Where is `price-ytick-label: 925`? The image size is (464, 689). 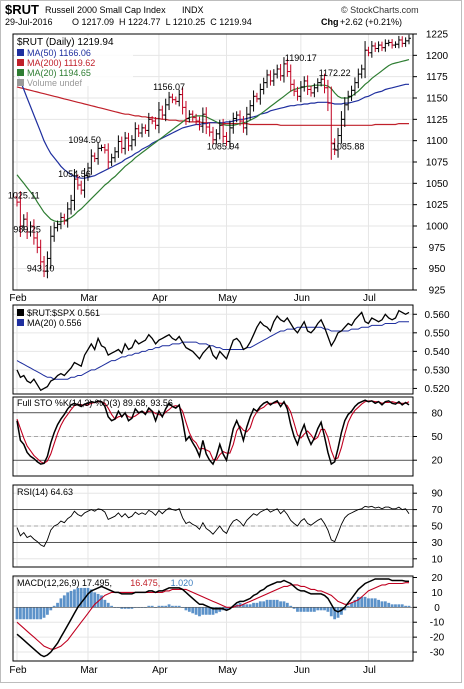
price-ytick-label: 925 is located at coordinates (437, 291).